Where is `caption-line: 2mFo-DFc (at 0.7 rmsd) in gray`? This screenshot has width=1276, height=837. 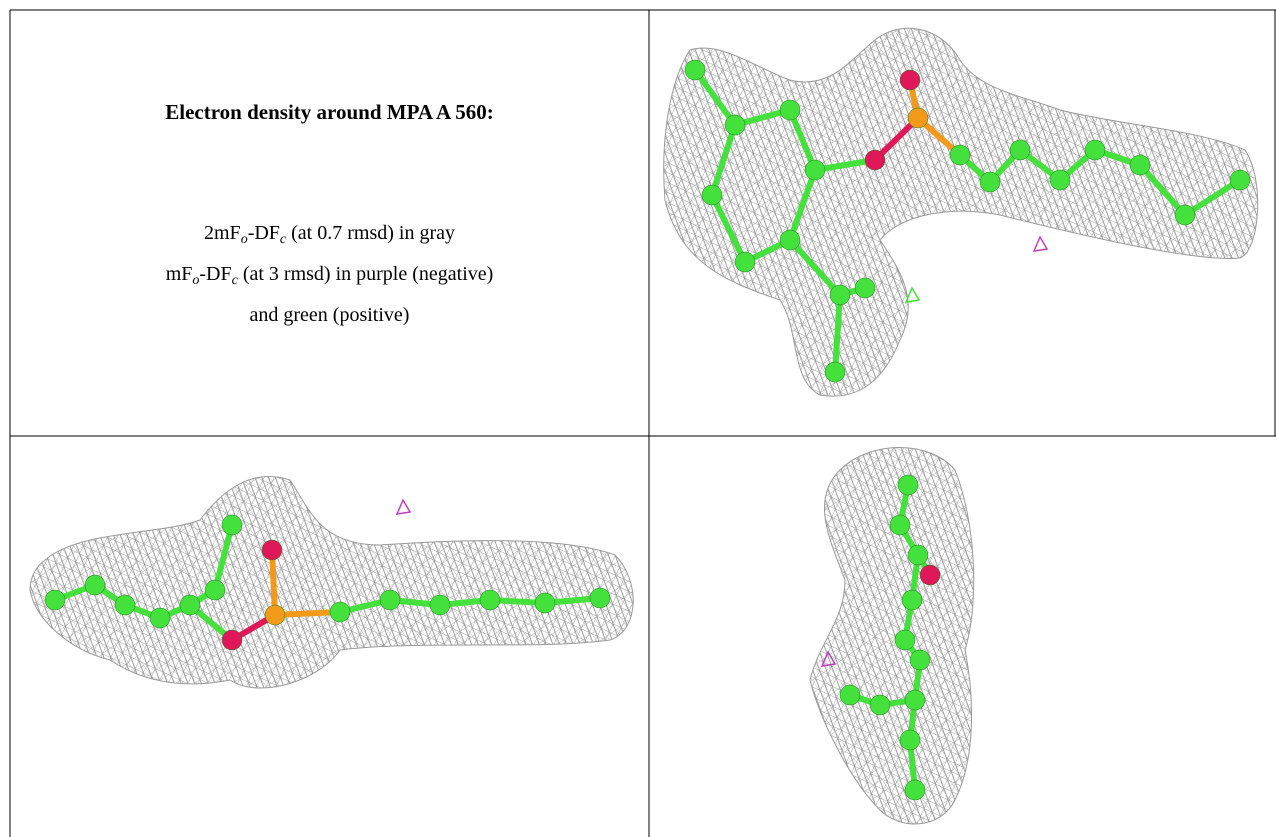
caption-line: 2mFo-DFc (at 0.7 rmsd) in gray is located at coordinates (329, 236).